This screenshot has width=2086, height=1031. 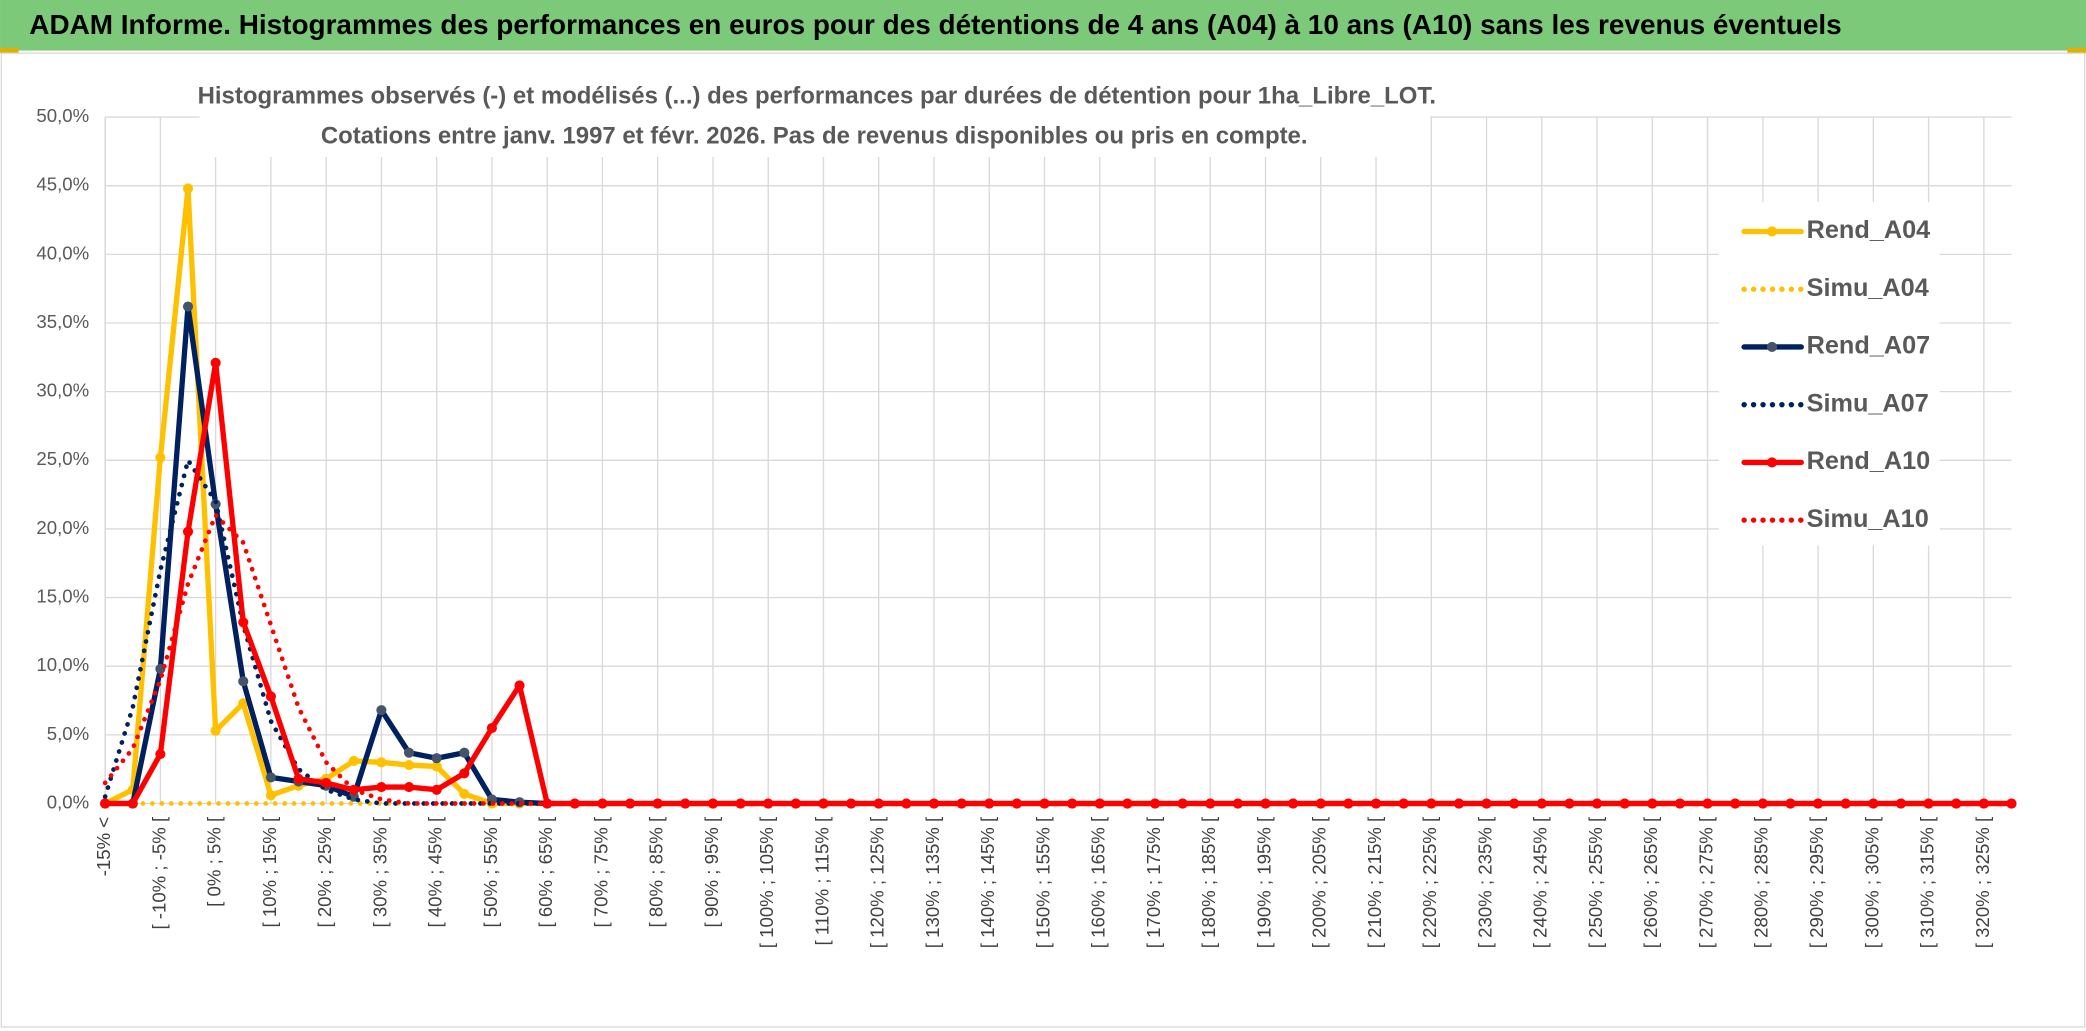 I want to click on x-tick-label: [ 310% ; 315% [, so click(x=1927, y=882).